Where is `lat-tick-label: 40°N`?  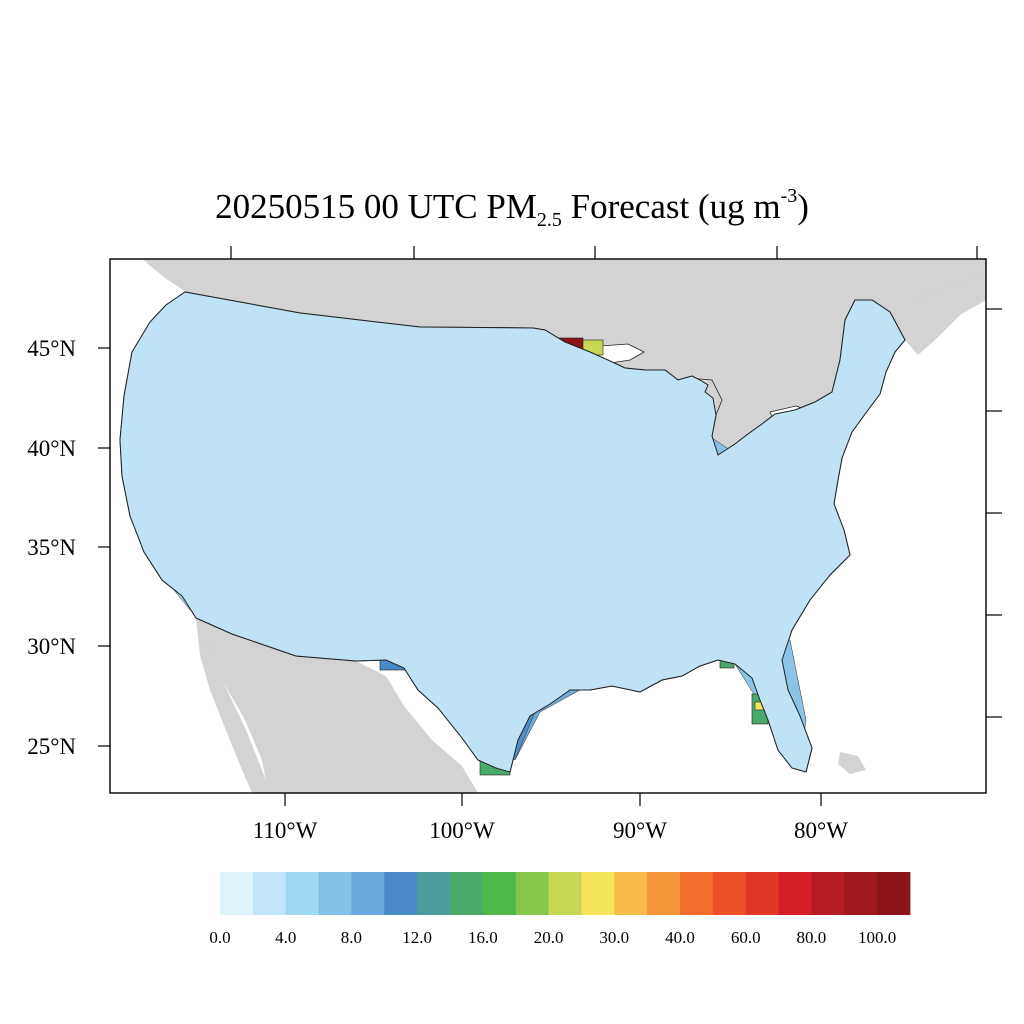 lat-tick-label: 40°N is located at coordinates (51, 448).